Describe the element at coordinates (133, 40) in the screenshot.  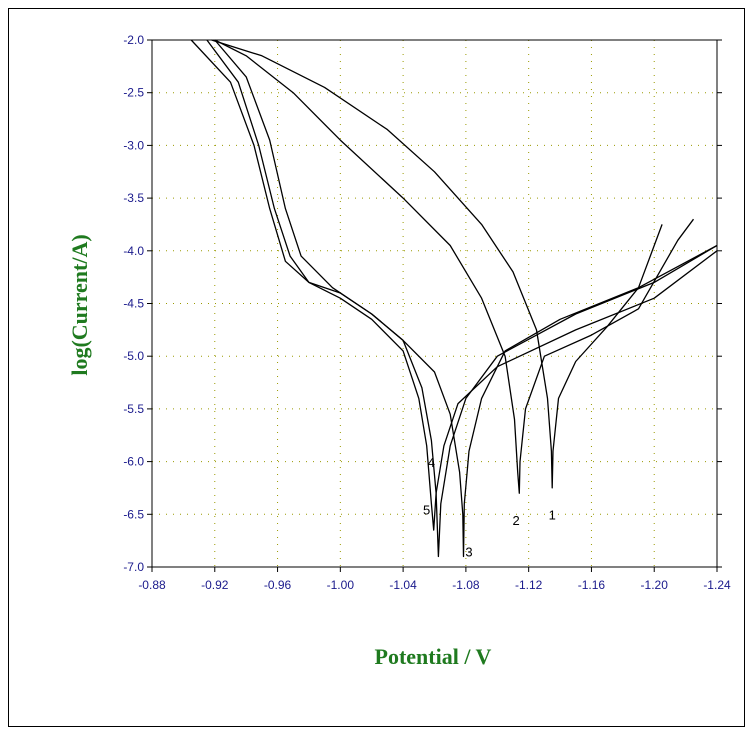
I see `y-tick-label: -2.0` at that location.